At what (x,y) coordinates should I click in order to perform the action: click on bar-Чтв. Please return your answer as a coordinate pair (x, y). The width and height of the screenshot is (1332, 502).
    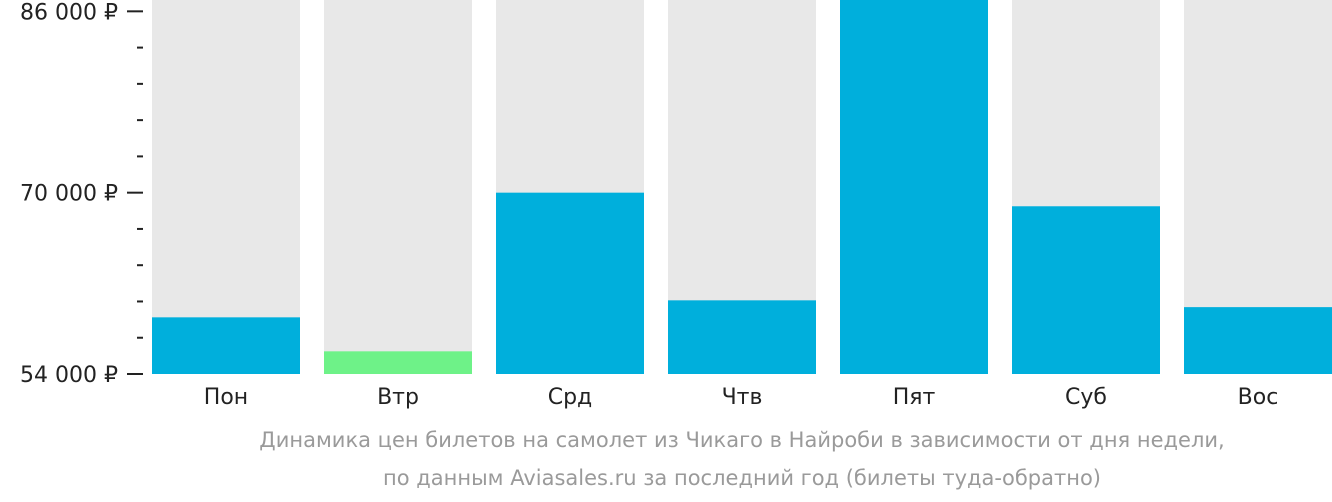
    Looking at the image, I should click on (742, 337).